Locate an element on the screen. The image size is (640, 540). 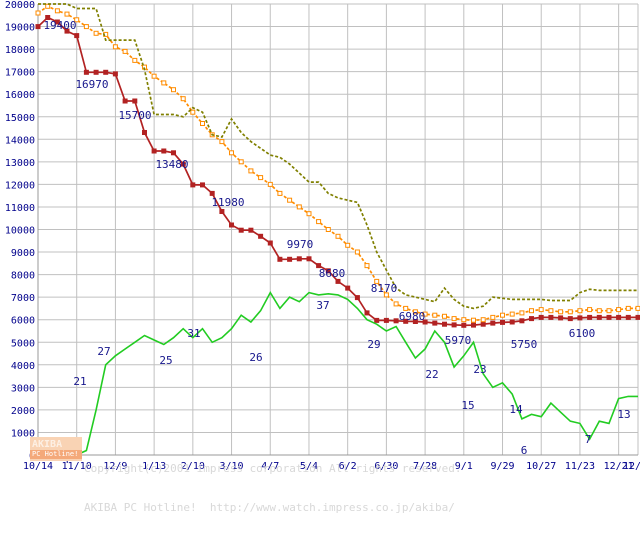
y-tick-label: 3000 is located at coordinates (23, 388).